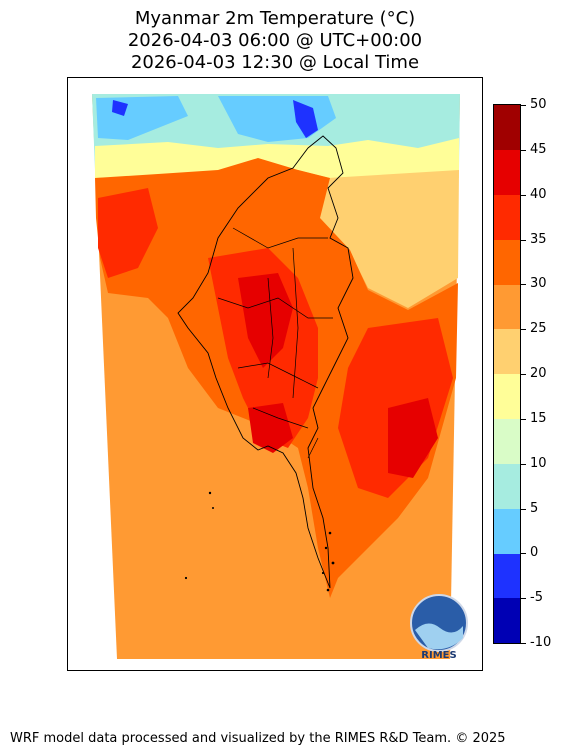 The height and width of the screenshot is (756, 562). I want to click on colorbar-tick-label: 40, so click(538, 194).